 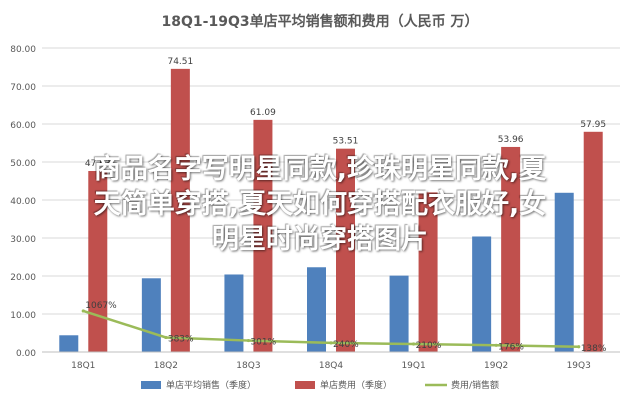 I want to click on x-tick-label: 19Q2, so click(x=496, y=366).